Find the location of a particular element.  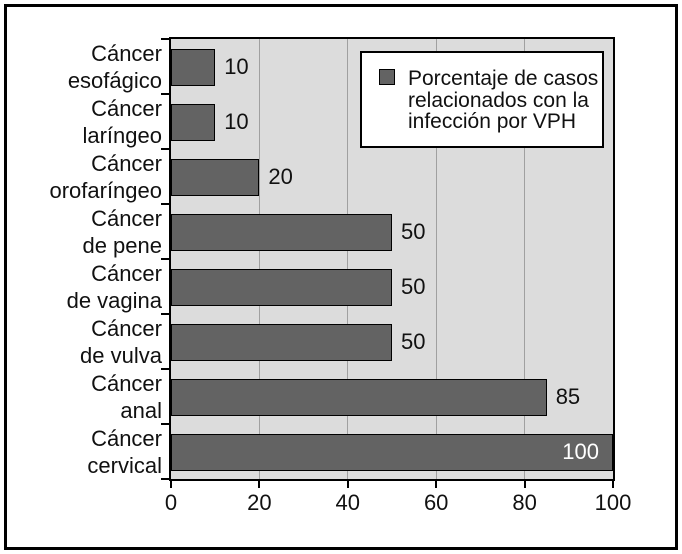

category-label: Cáncer esofágico is located at coordinates (114, 67).